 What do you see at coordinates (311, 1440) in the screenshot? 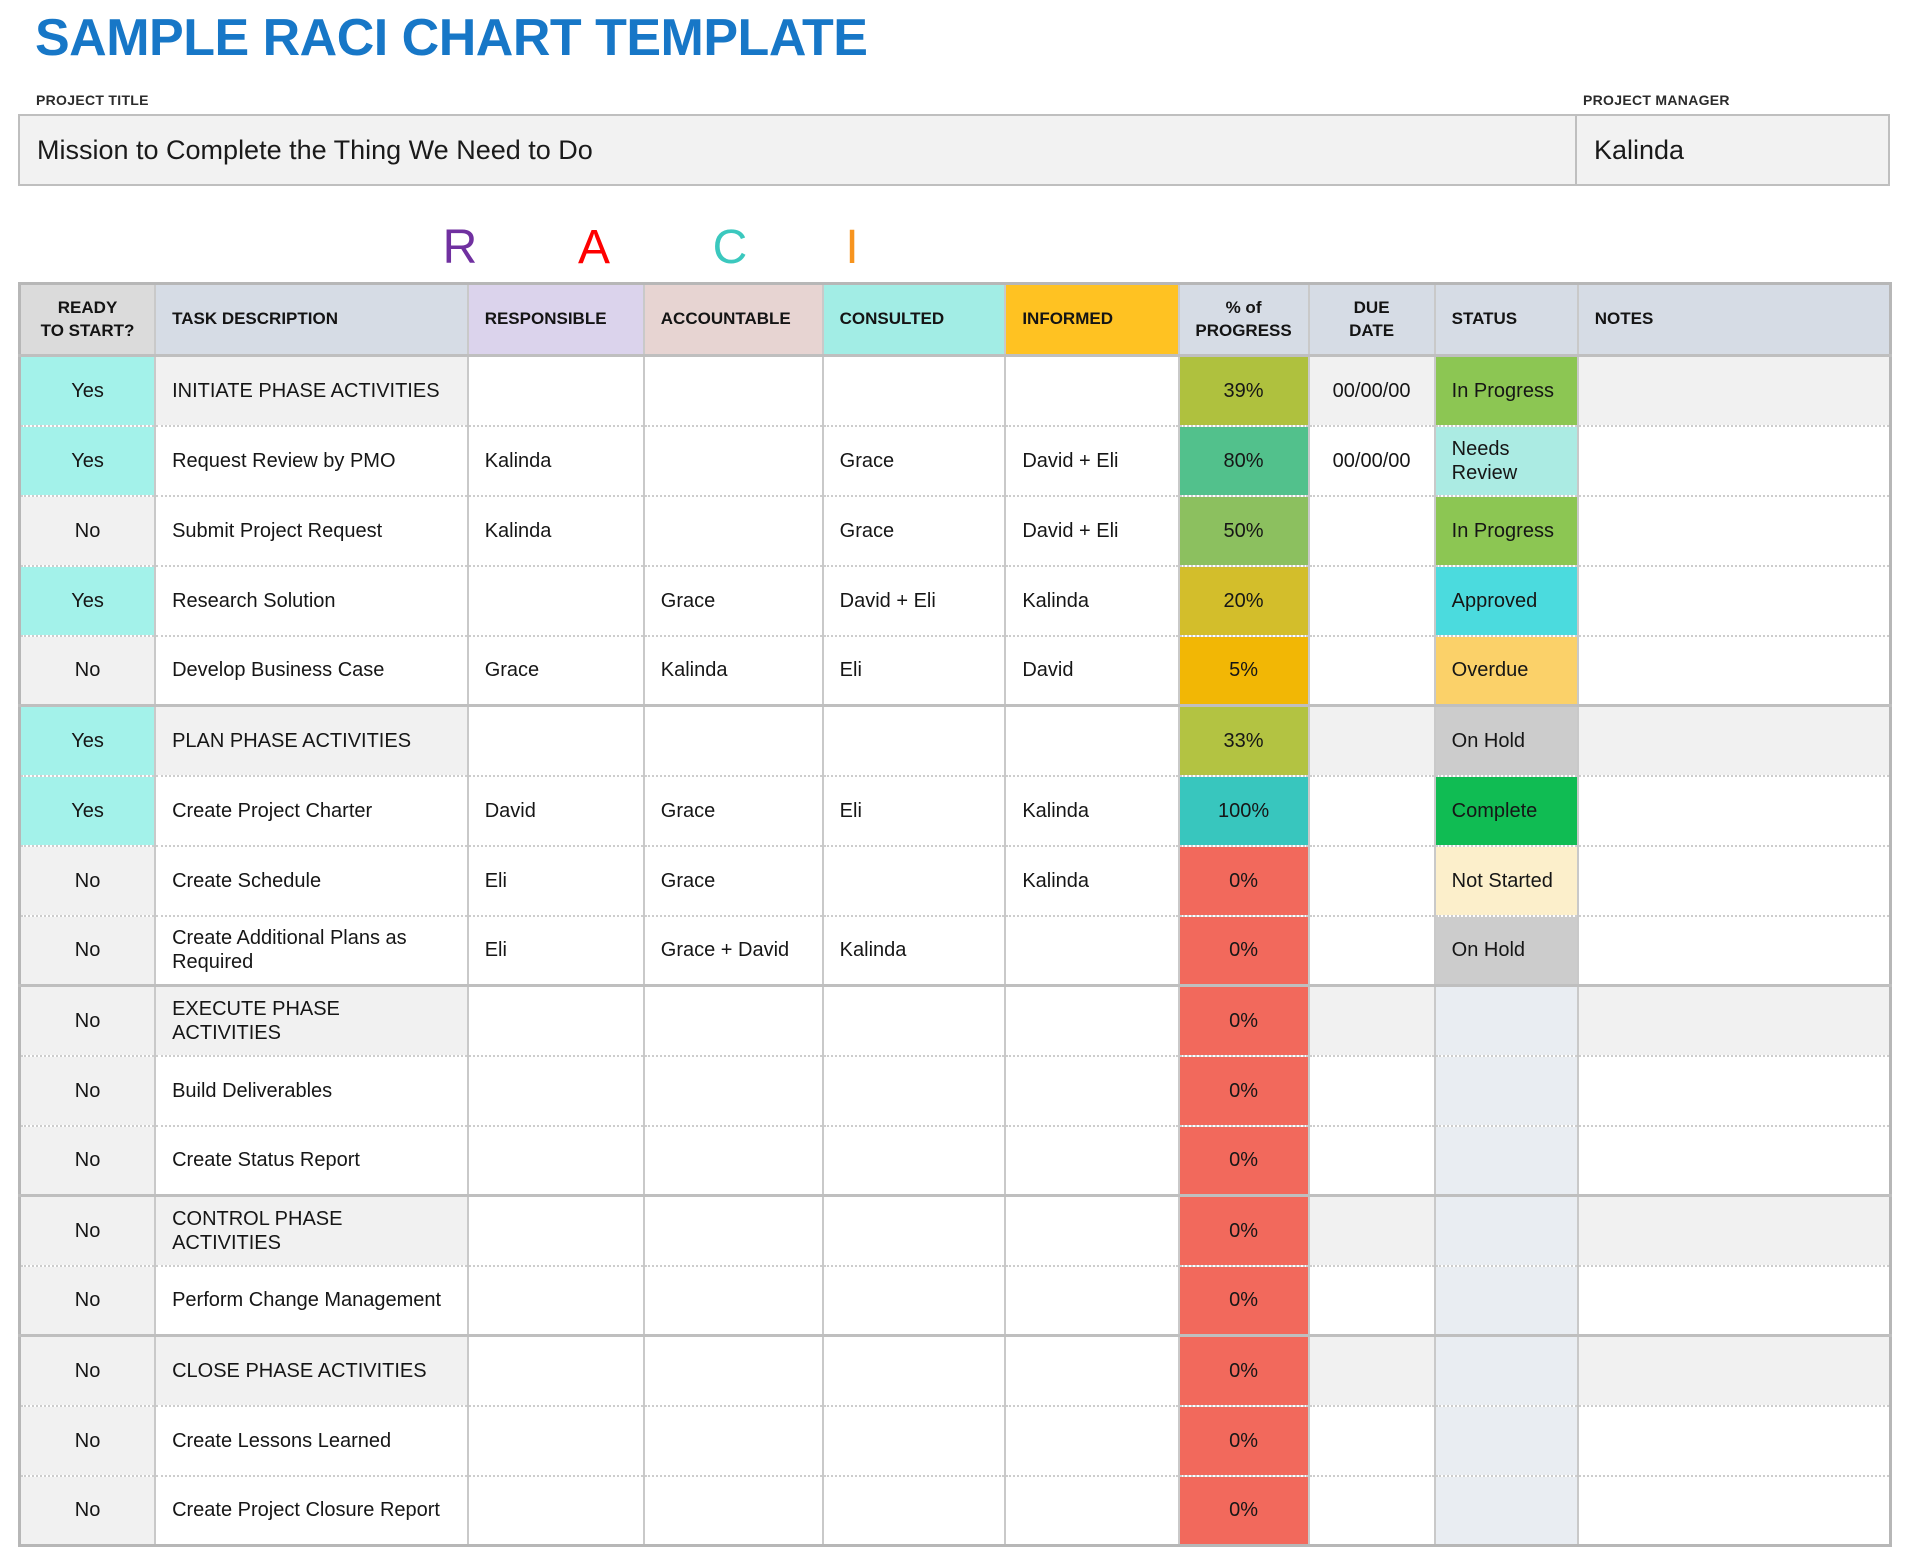
I see `cell-task: Create Lessons Learned` at bounding box center [311, 1440].